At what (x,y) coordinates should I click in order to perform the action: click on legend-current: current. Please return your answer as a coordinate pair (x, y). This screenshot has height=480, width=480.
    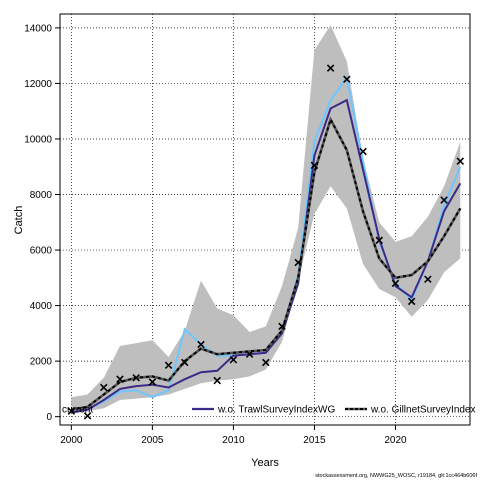
    Looking at the image, I should click on (77, 410).